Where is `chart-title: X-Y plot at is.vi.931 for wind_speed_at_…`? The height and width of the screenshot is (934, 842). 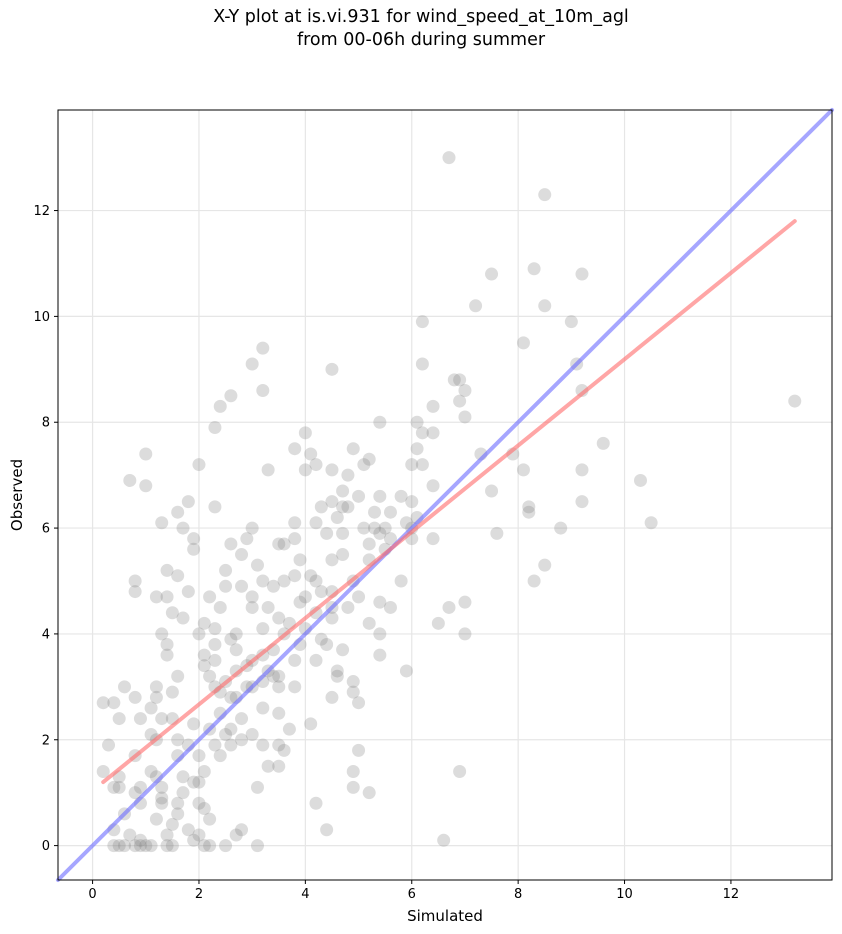 chart-title: X-Y plot at is.vi.931 for wind_speed_at_… is located at coordinates (421, 17).